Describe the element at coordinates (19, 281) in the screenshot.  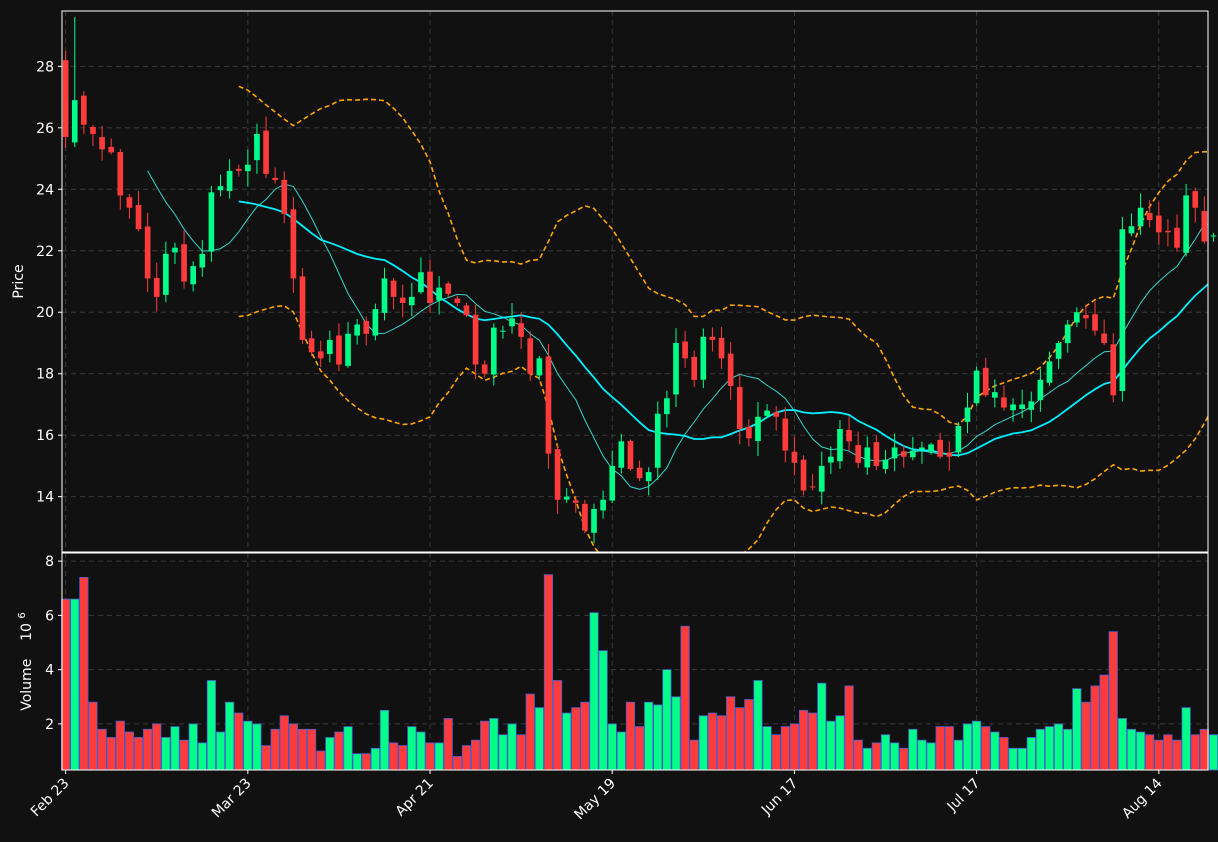
I see `price-axis-label: Price` at that location.